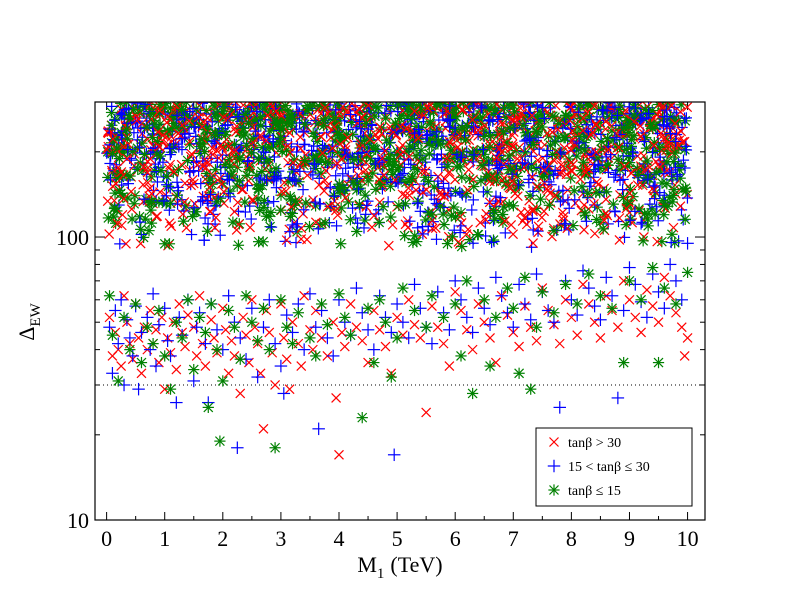  What do you see at coordinates (29, 321) in the screenshot?
I see `y-axis-label: ΔEW` at bounding box center [29, 321].